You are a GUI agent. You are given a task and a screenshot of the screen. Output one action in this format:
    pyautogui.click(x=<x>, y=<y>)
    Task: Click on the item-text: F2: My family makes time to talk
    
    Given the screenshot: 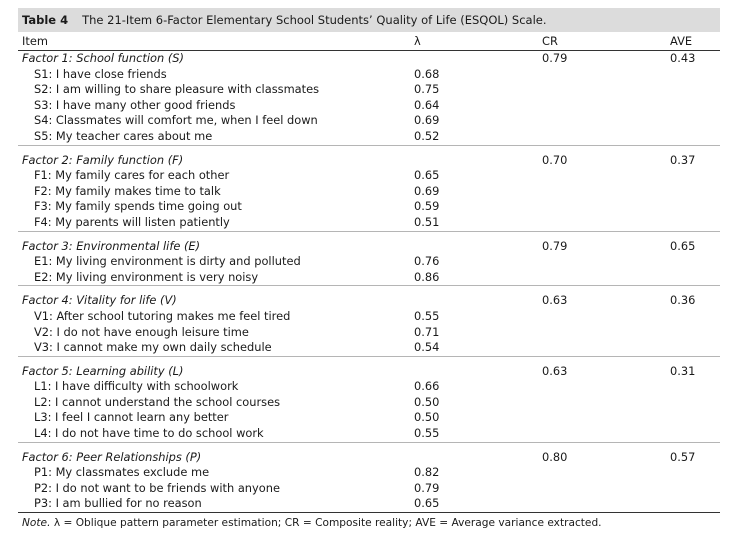 What is the action you would take?
    pyautogui.click(x=127, y=190)
    